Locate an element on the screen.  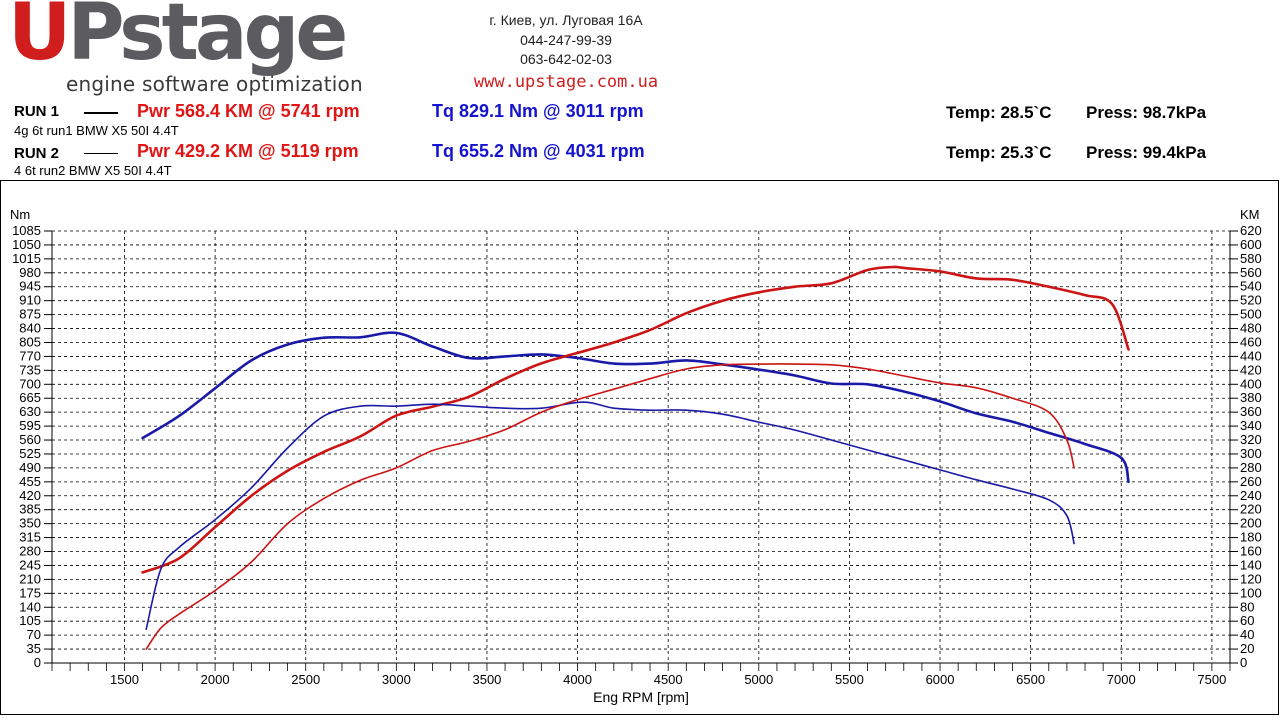
y-right-tick-label: 380 is located at coordinates (1251, 397).